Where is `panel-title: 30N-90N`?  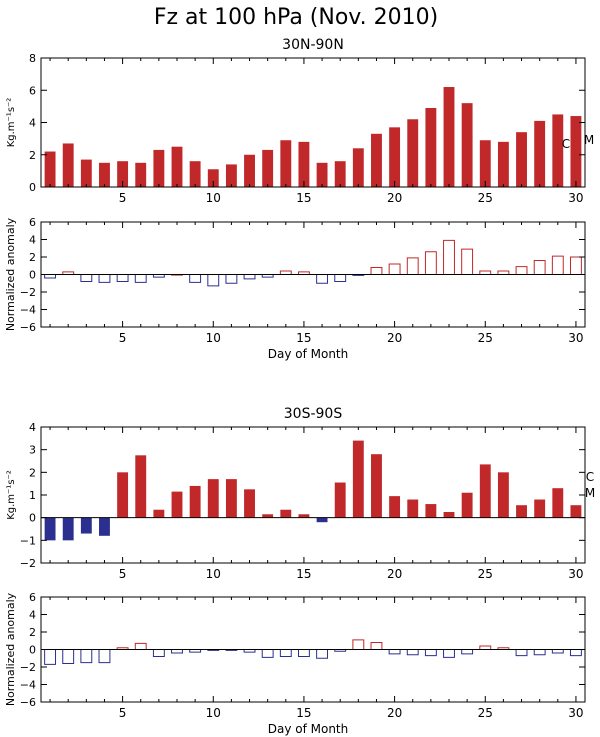 panel-title: 30N-90N is located at coordinates (313, 45).